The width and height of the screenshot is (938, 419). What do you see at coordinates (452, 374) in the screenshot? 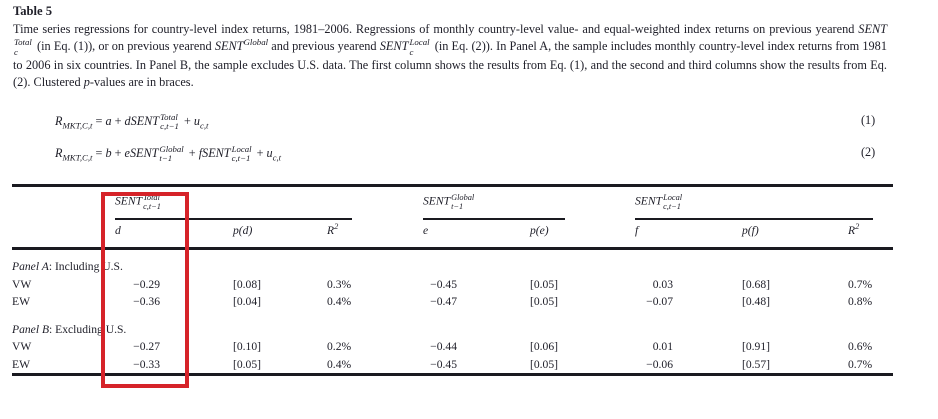
I see `table-bottom-rule` at bounding box center [452, 374].